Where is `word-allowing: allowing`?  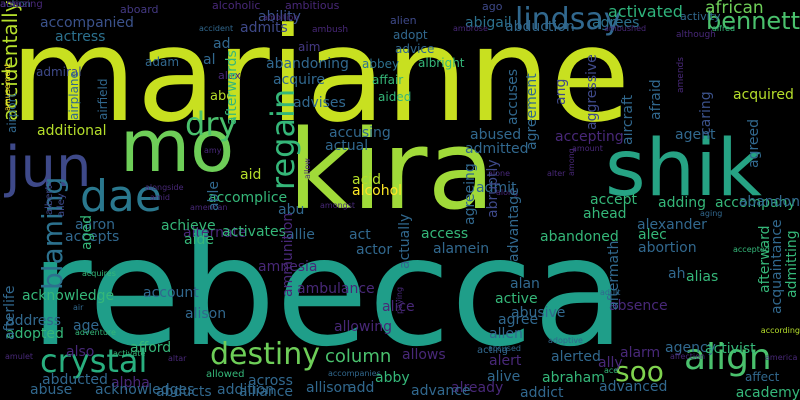 word-allowing: allowing is located at coordinates (363, 327).